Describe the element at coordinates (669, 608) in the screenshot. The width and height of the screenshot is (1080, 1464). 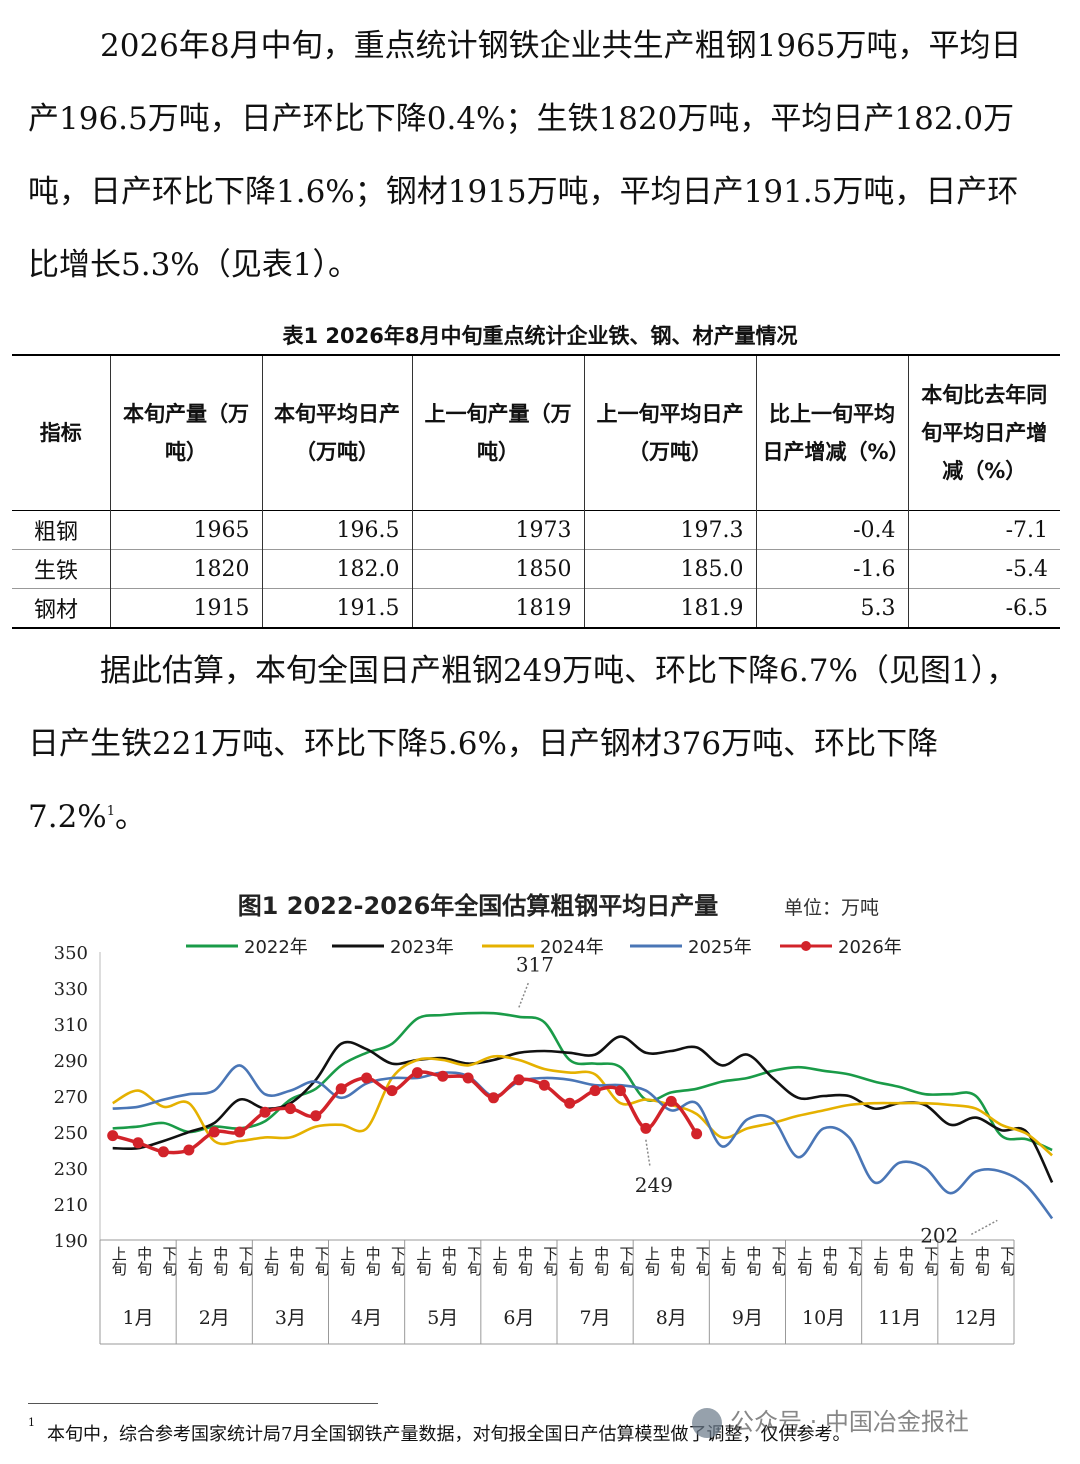
I see `table-cell: 181.9` at that location.